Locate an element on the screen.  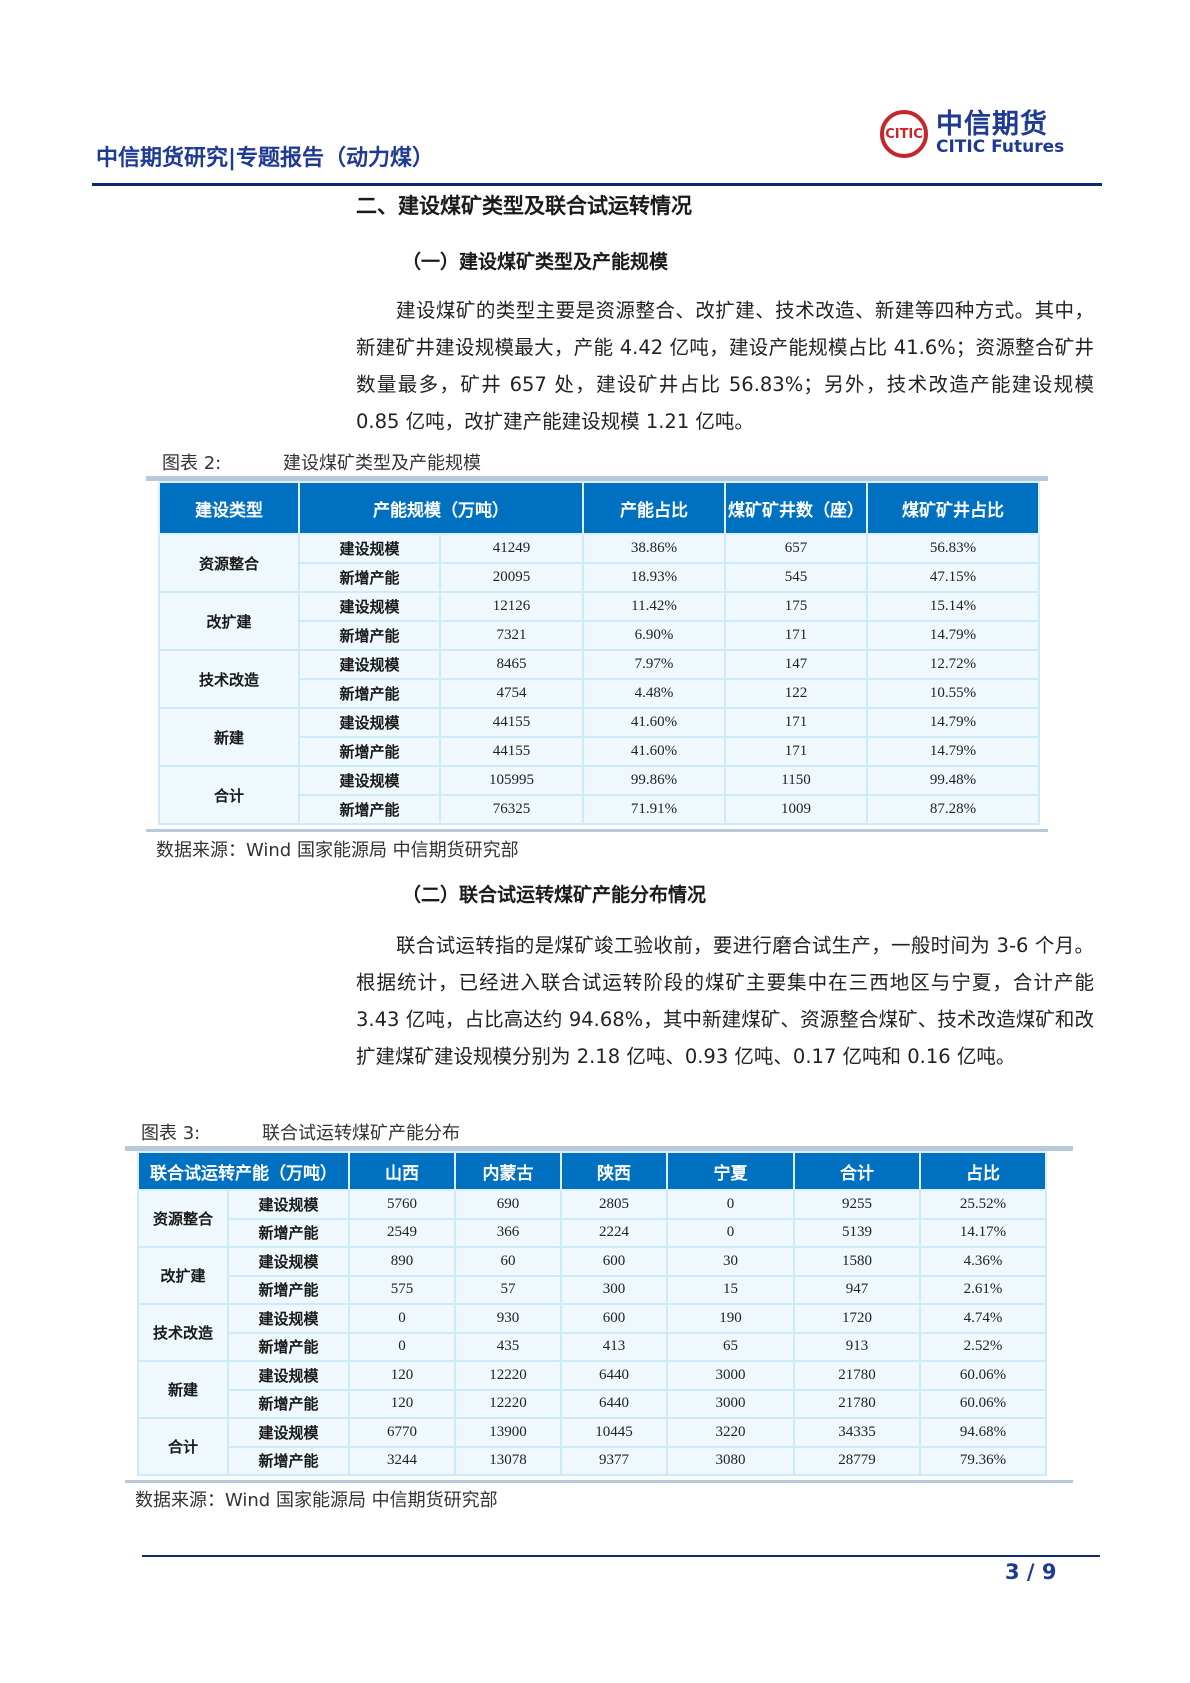
table-row: 资源整合 建设规模 5760 690 2805 0 9255 25.52% is located at coordinates (592, 1218).